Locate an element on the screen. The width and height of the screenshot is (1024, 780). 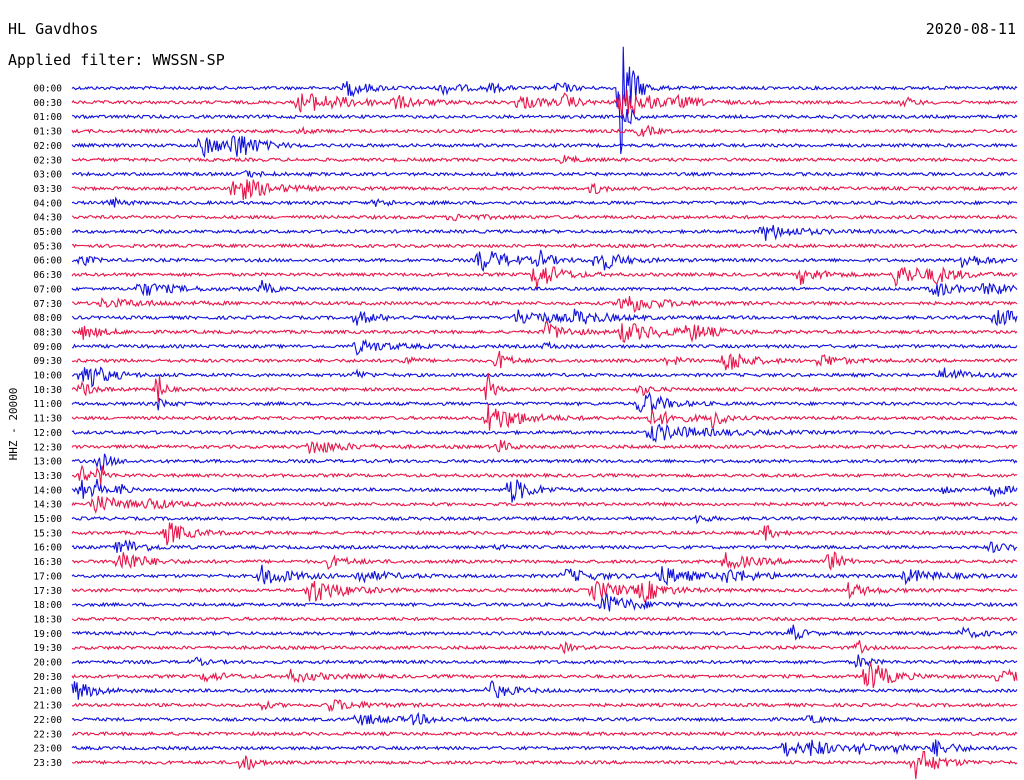
trace-1900 is located at coordinates (544, 632).